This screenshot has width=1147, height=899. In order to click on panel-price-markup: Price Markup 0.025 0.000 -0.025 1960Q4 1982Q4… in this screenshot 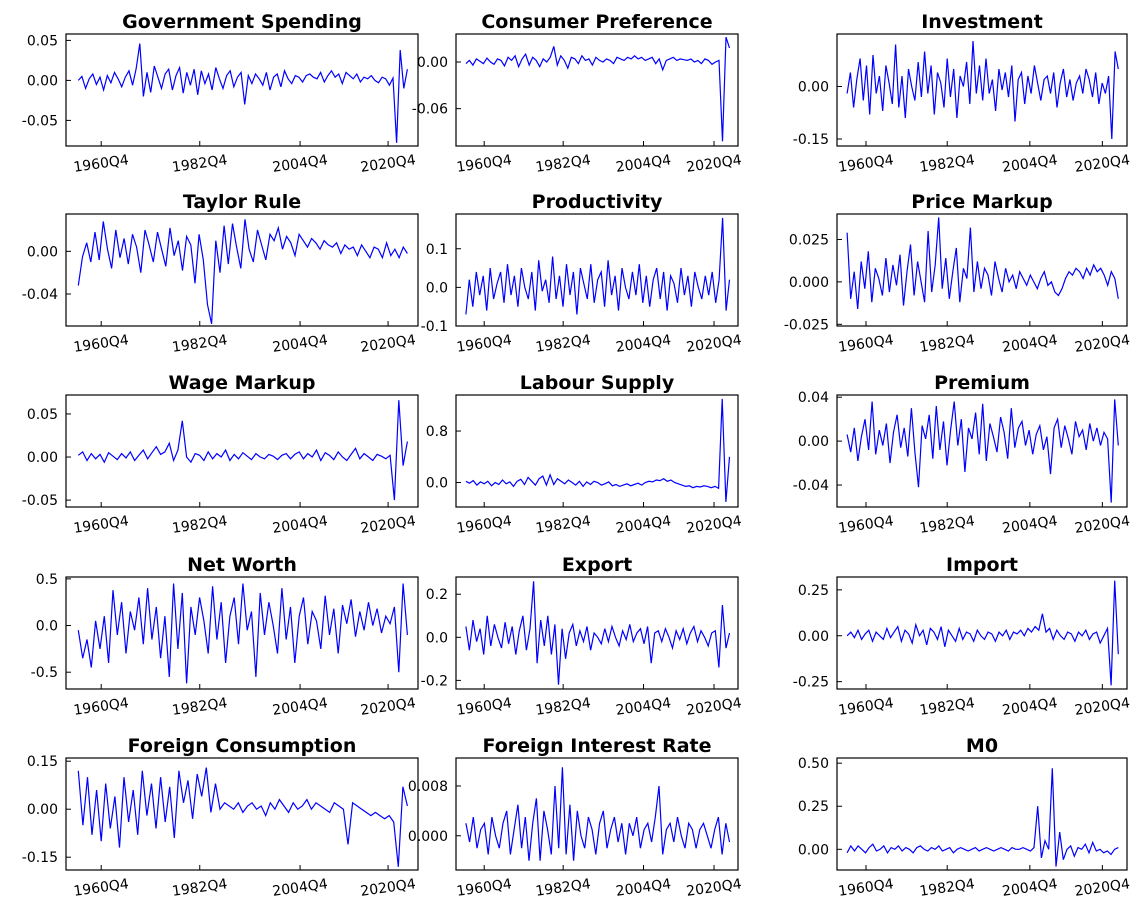, I will do `click(957, 273)`.